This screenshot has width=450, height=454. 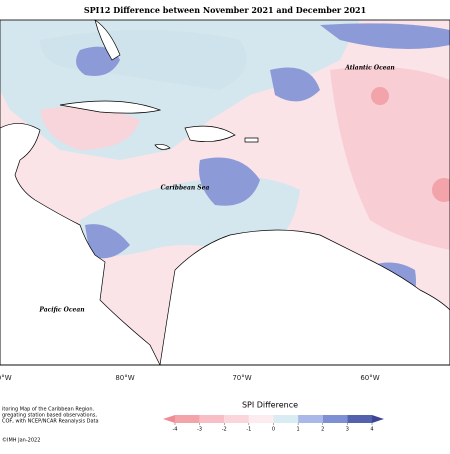 I want to click on colorbar-tick-label: -4, so click(x=175, y=430).